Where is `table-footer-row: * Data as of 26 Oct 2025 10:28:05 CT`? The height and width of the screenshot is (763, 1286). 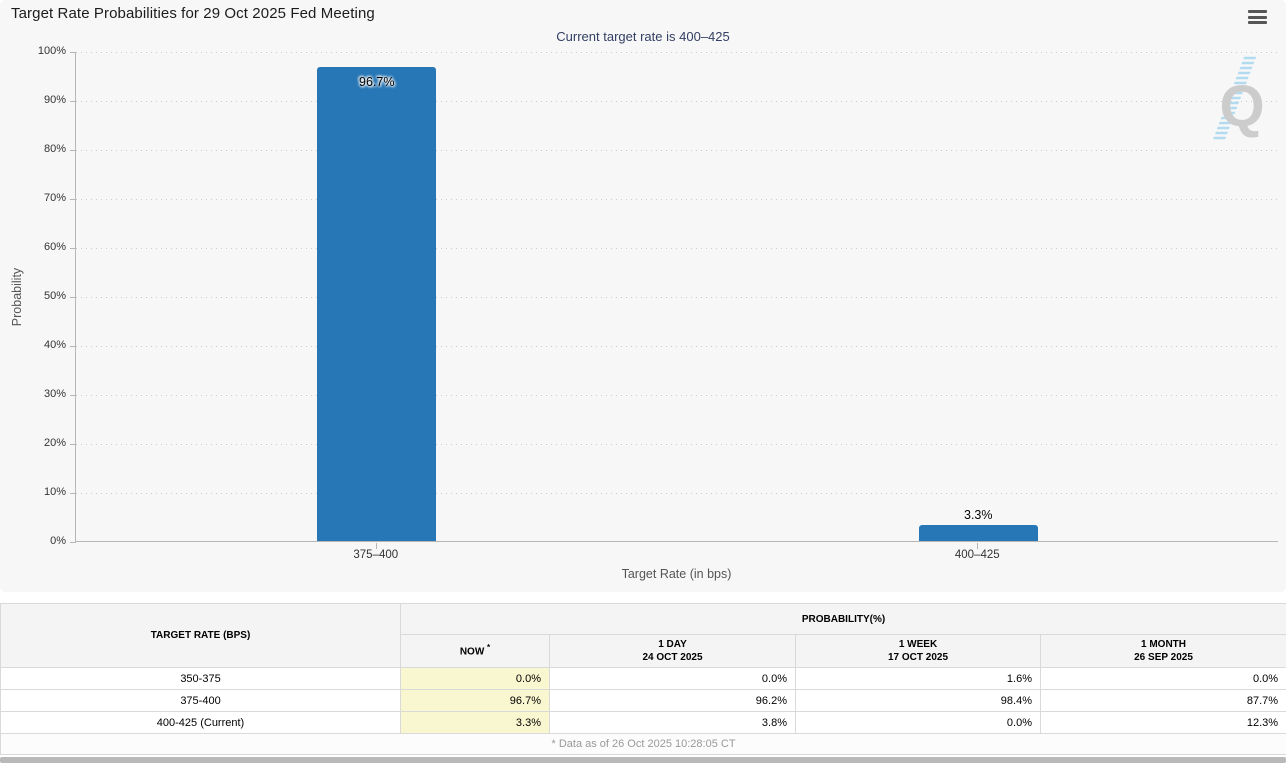
table-footer-row: * Data as of 26 Oct 2025 10:28:05 CT is located at coordinates (643, 744).